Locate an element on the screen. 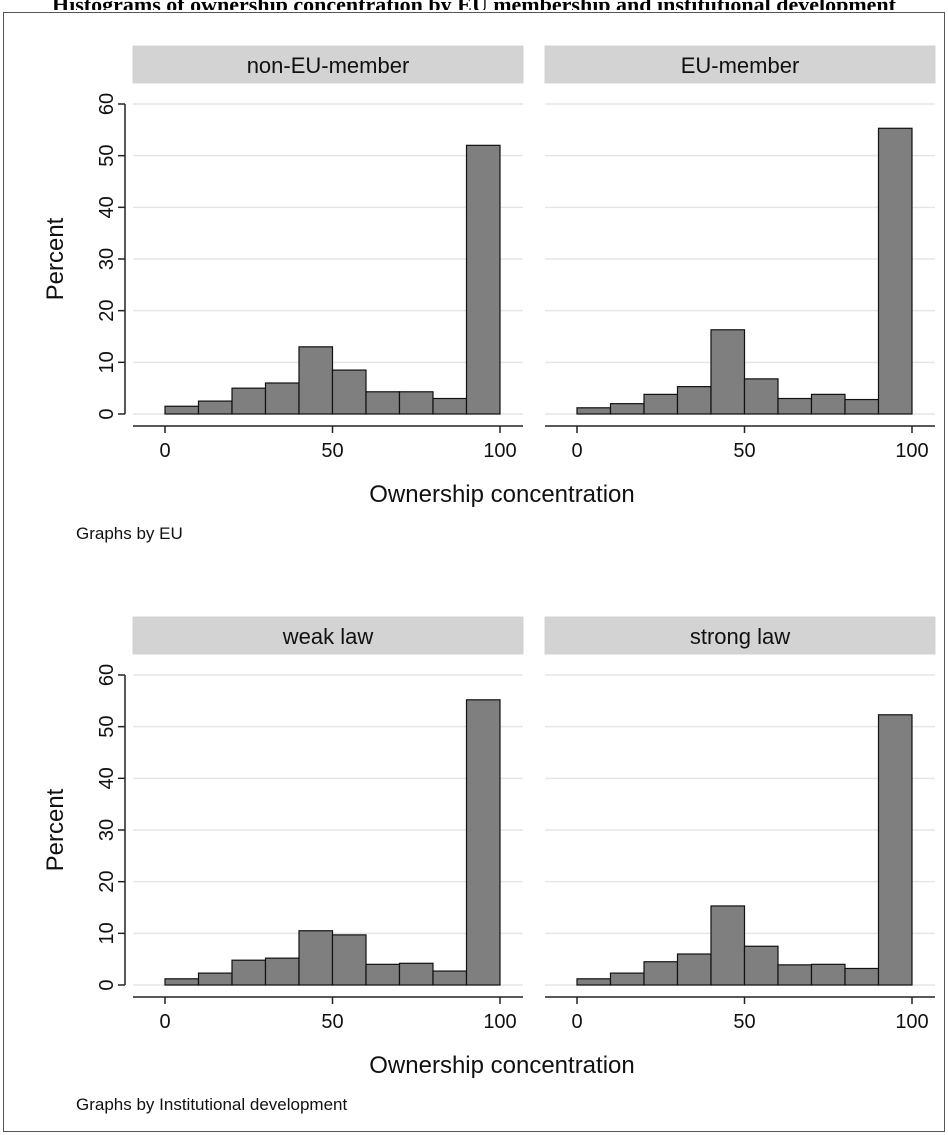 This screenshot has width=948, height=1135. group-note: Graphs by EU is located at coordinates (129, 533).